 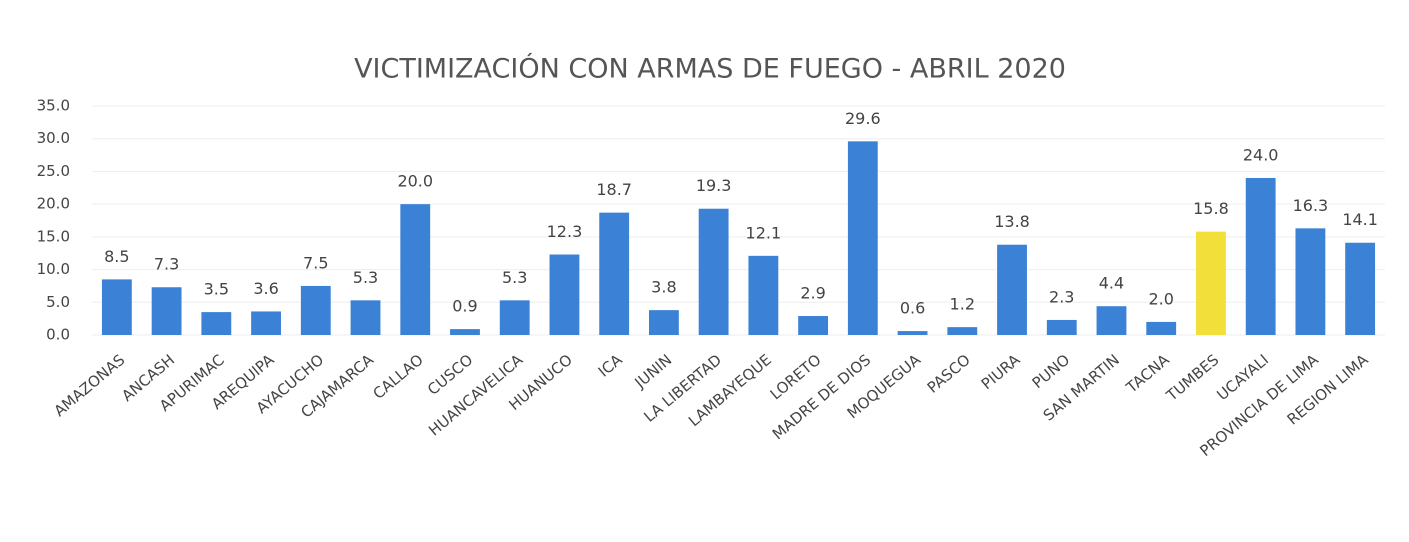 I want to click on x-tick-label: TUMBES, so click(x=1192, y=378).